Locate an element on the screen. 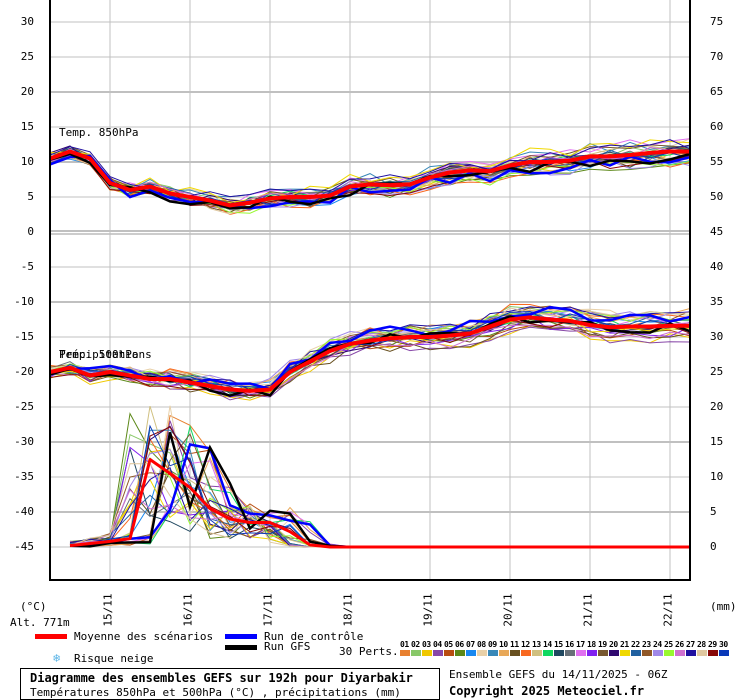 The image size is (740, 700). panel-label-t850: Temp. 850hPa is located at coordinates (99, 132).